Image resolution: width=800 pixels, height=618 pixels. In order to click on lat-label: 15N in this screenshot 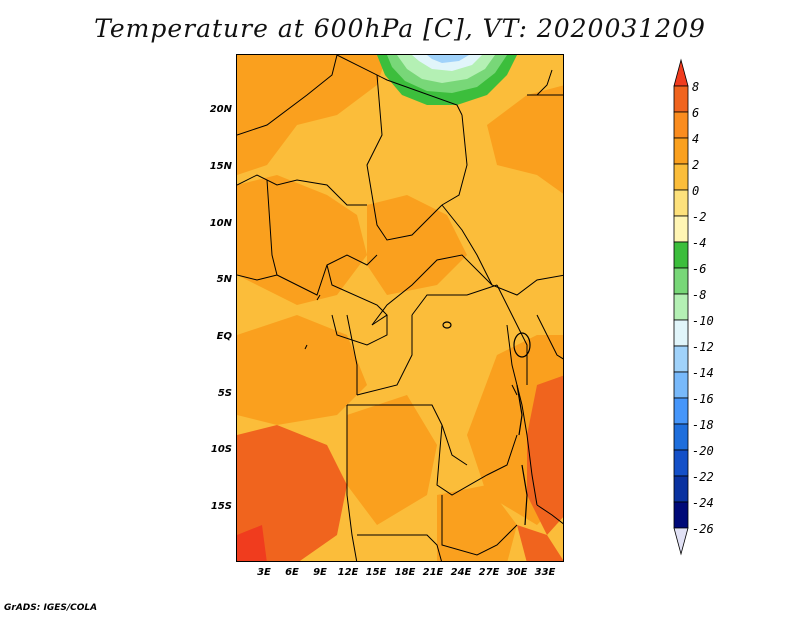, I will do `click(220, 166)`.